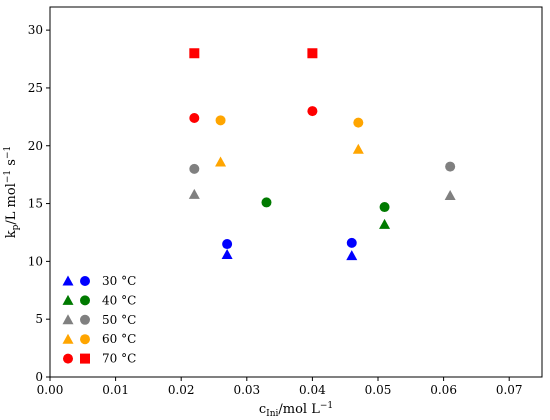 The width and height of the screenshot is (550, 420). Describe the element at coordinates (119, 300) in the screenshot. I see `legend-label-1: 40 °C` at that location.